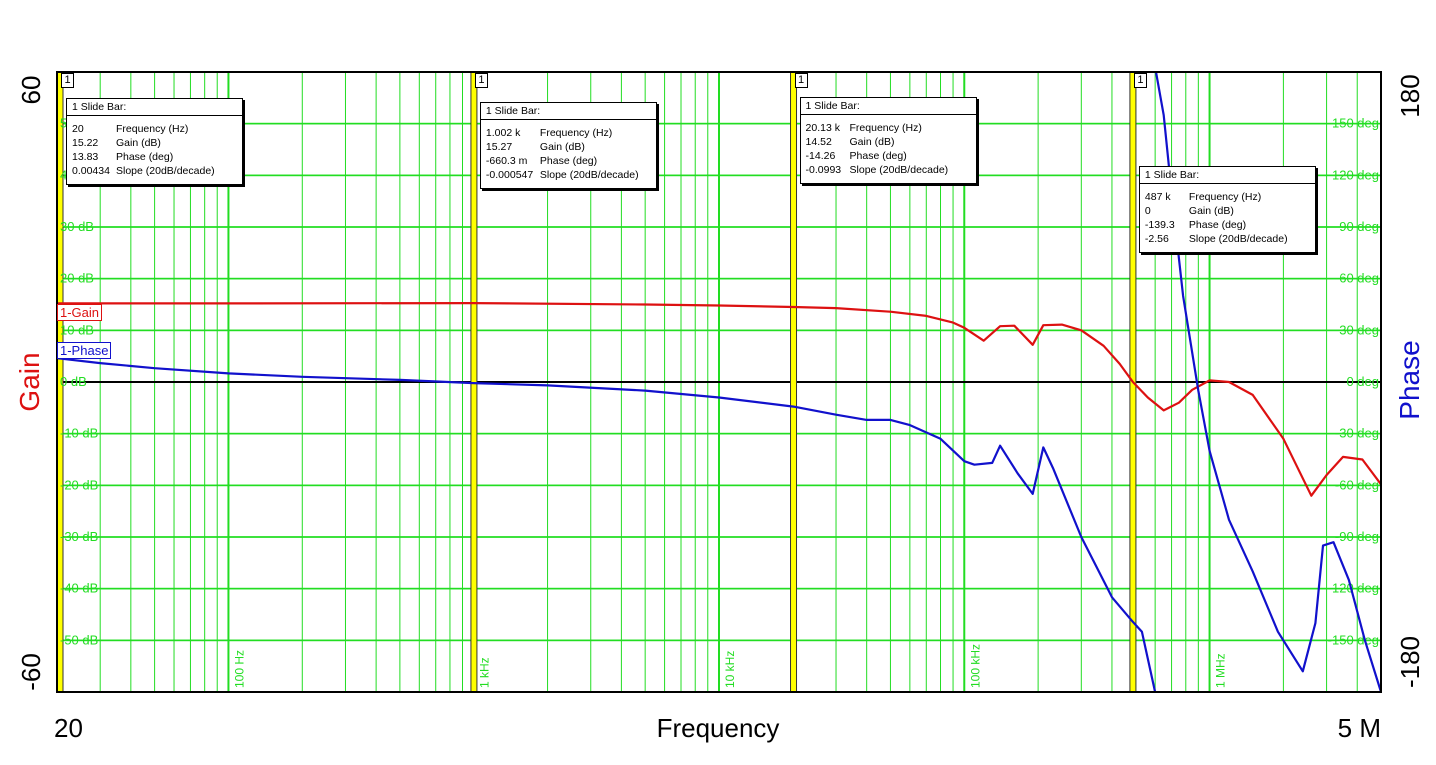  Describe the element at coordinates (1159, 225) in the screenshot. I see `slide-bar-value: -139.3` at that location.